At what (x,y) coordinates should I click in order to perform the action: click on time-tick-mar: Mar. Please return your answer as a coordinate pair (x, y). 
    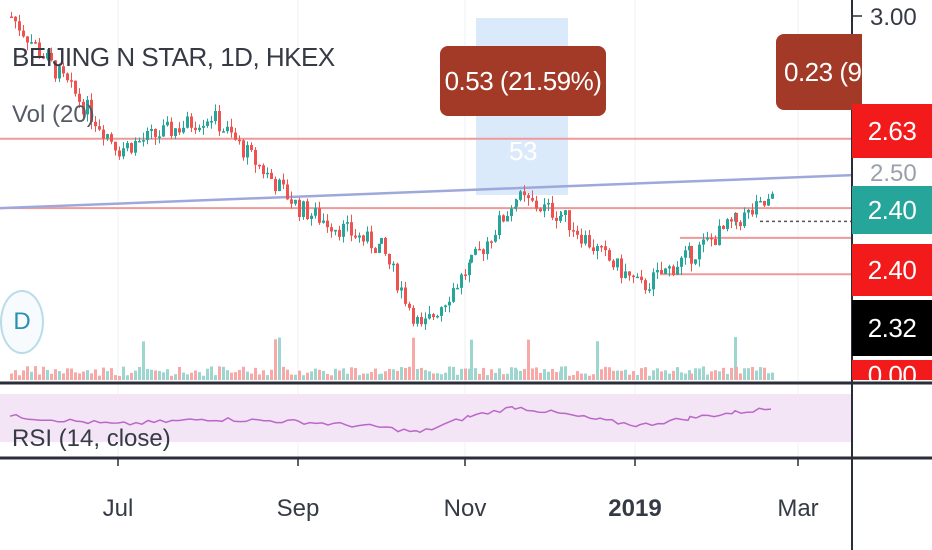
    Looking at the image, I should click on (798, 508).